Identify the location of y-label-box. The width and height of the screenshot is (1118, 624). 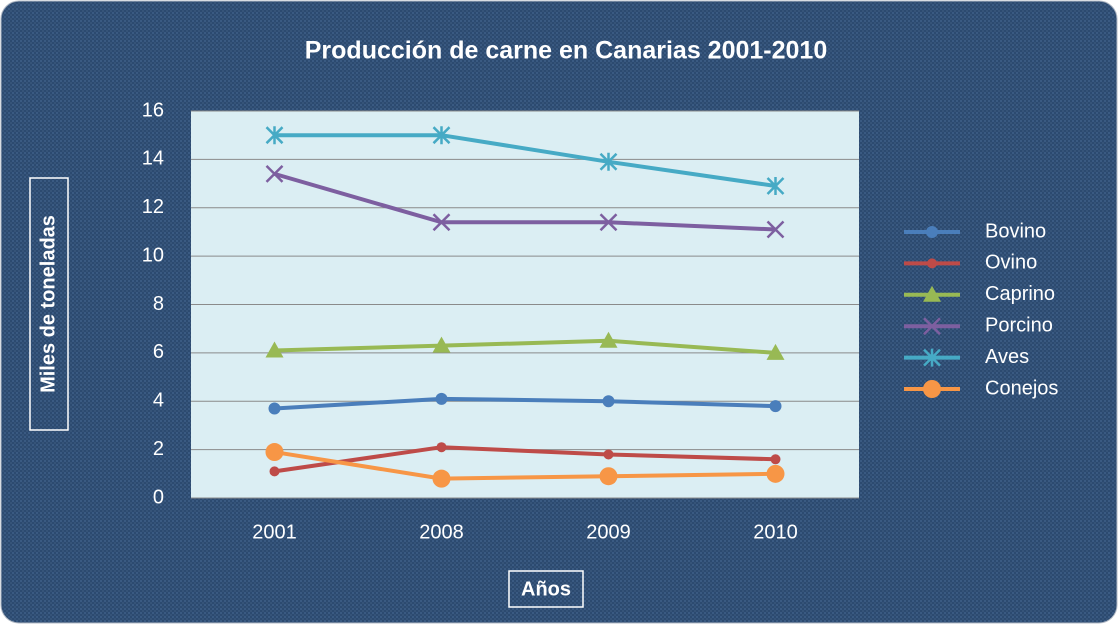
(49, 304).